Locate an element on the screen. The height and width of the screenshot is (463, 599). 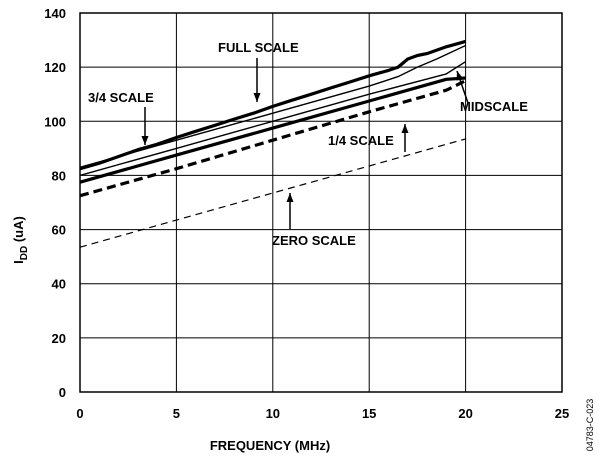
x-tick-label: 15 is located at coordinates (369, 413).